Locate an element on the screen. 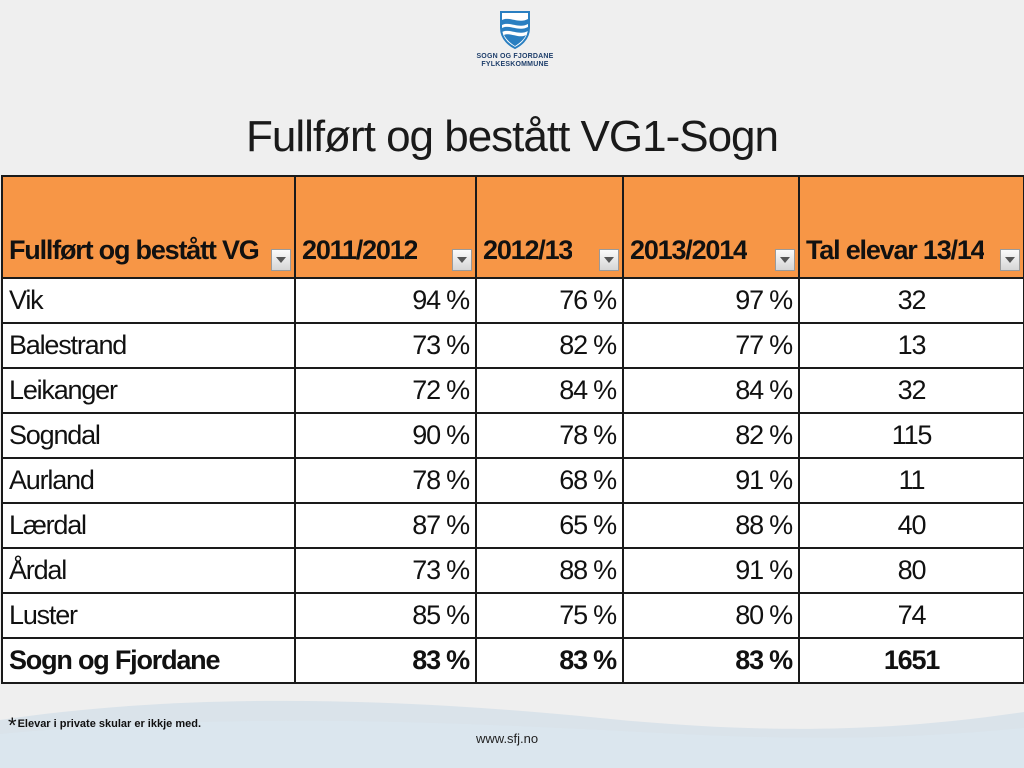 Image resolution: width=1024 pixels, height=768 pixels. cell-students: 74 is located at coordinates (911, 615).